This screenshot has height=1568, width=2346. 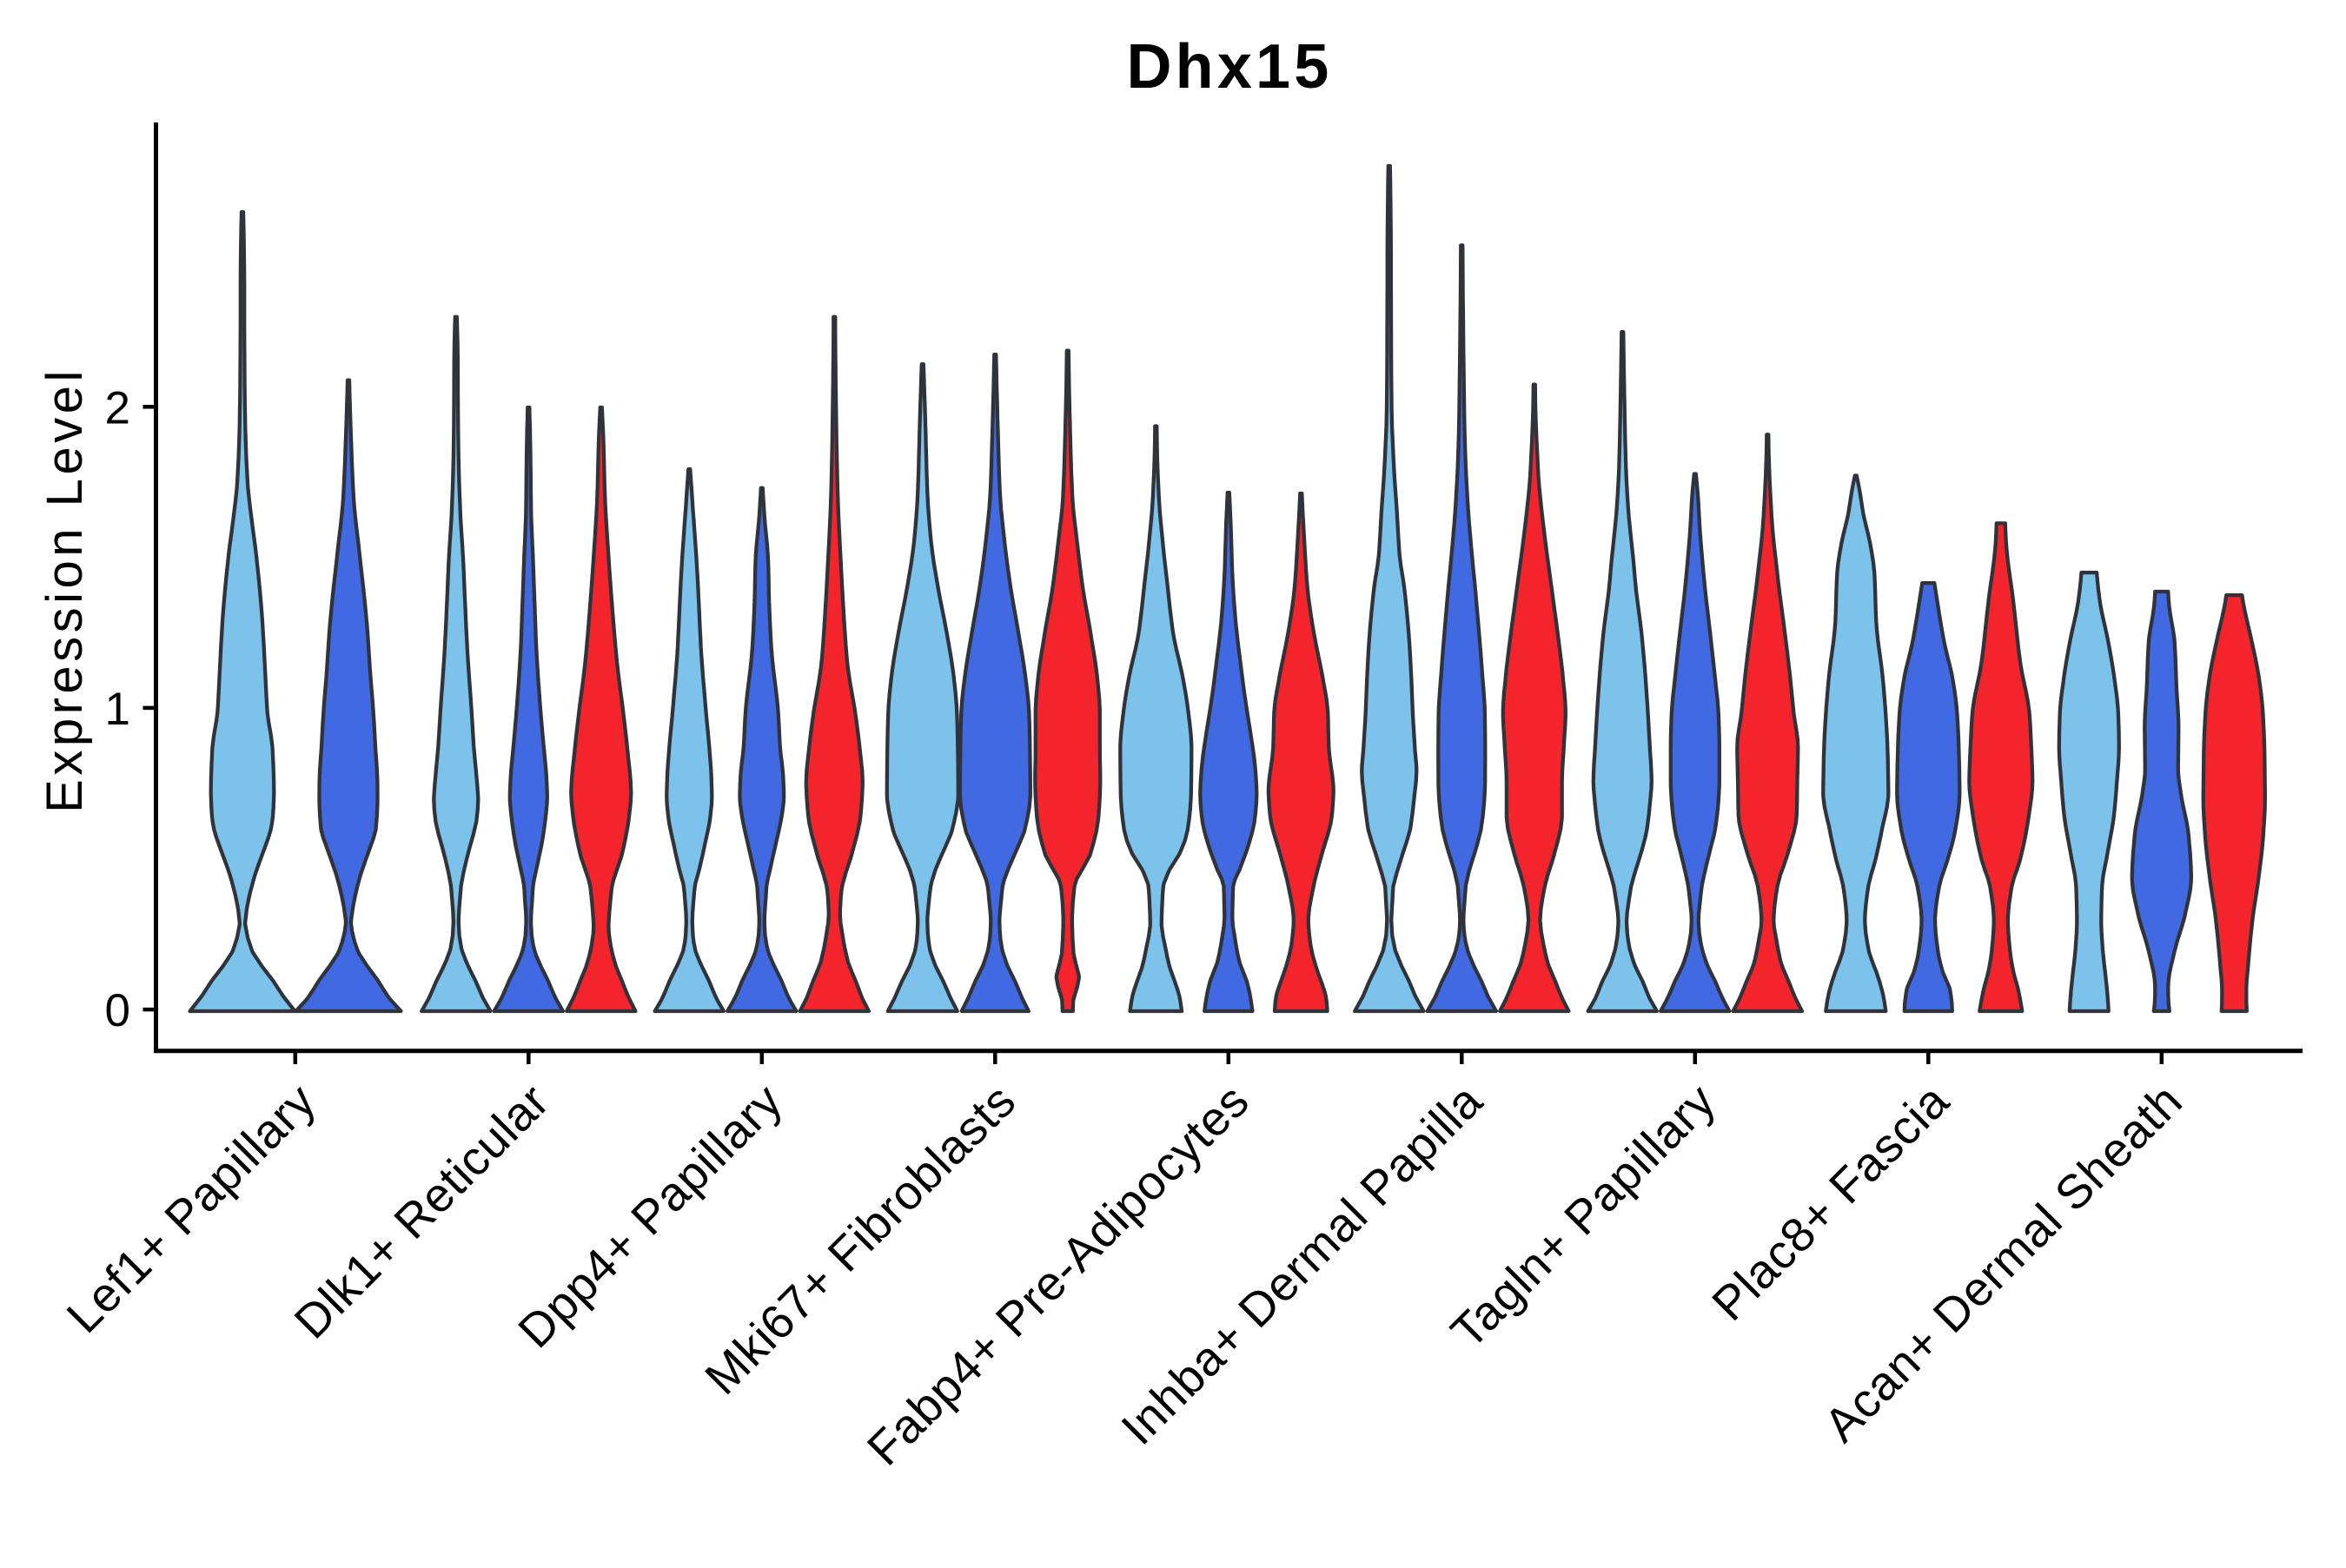 I want to click on svg-text: Expression Level, so click(x=65, y=590).